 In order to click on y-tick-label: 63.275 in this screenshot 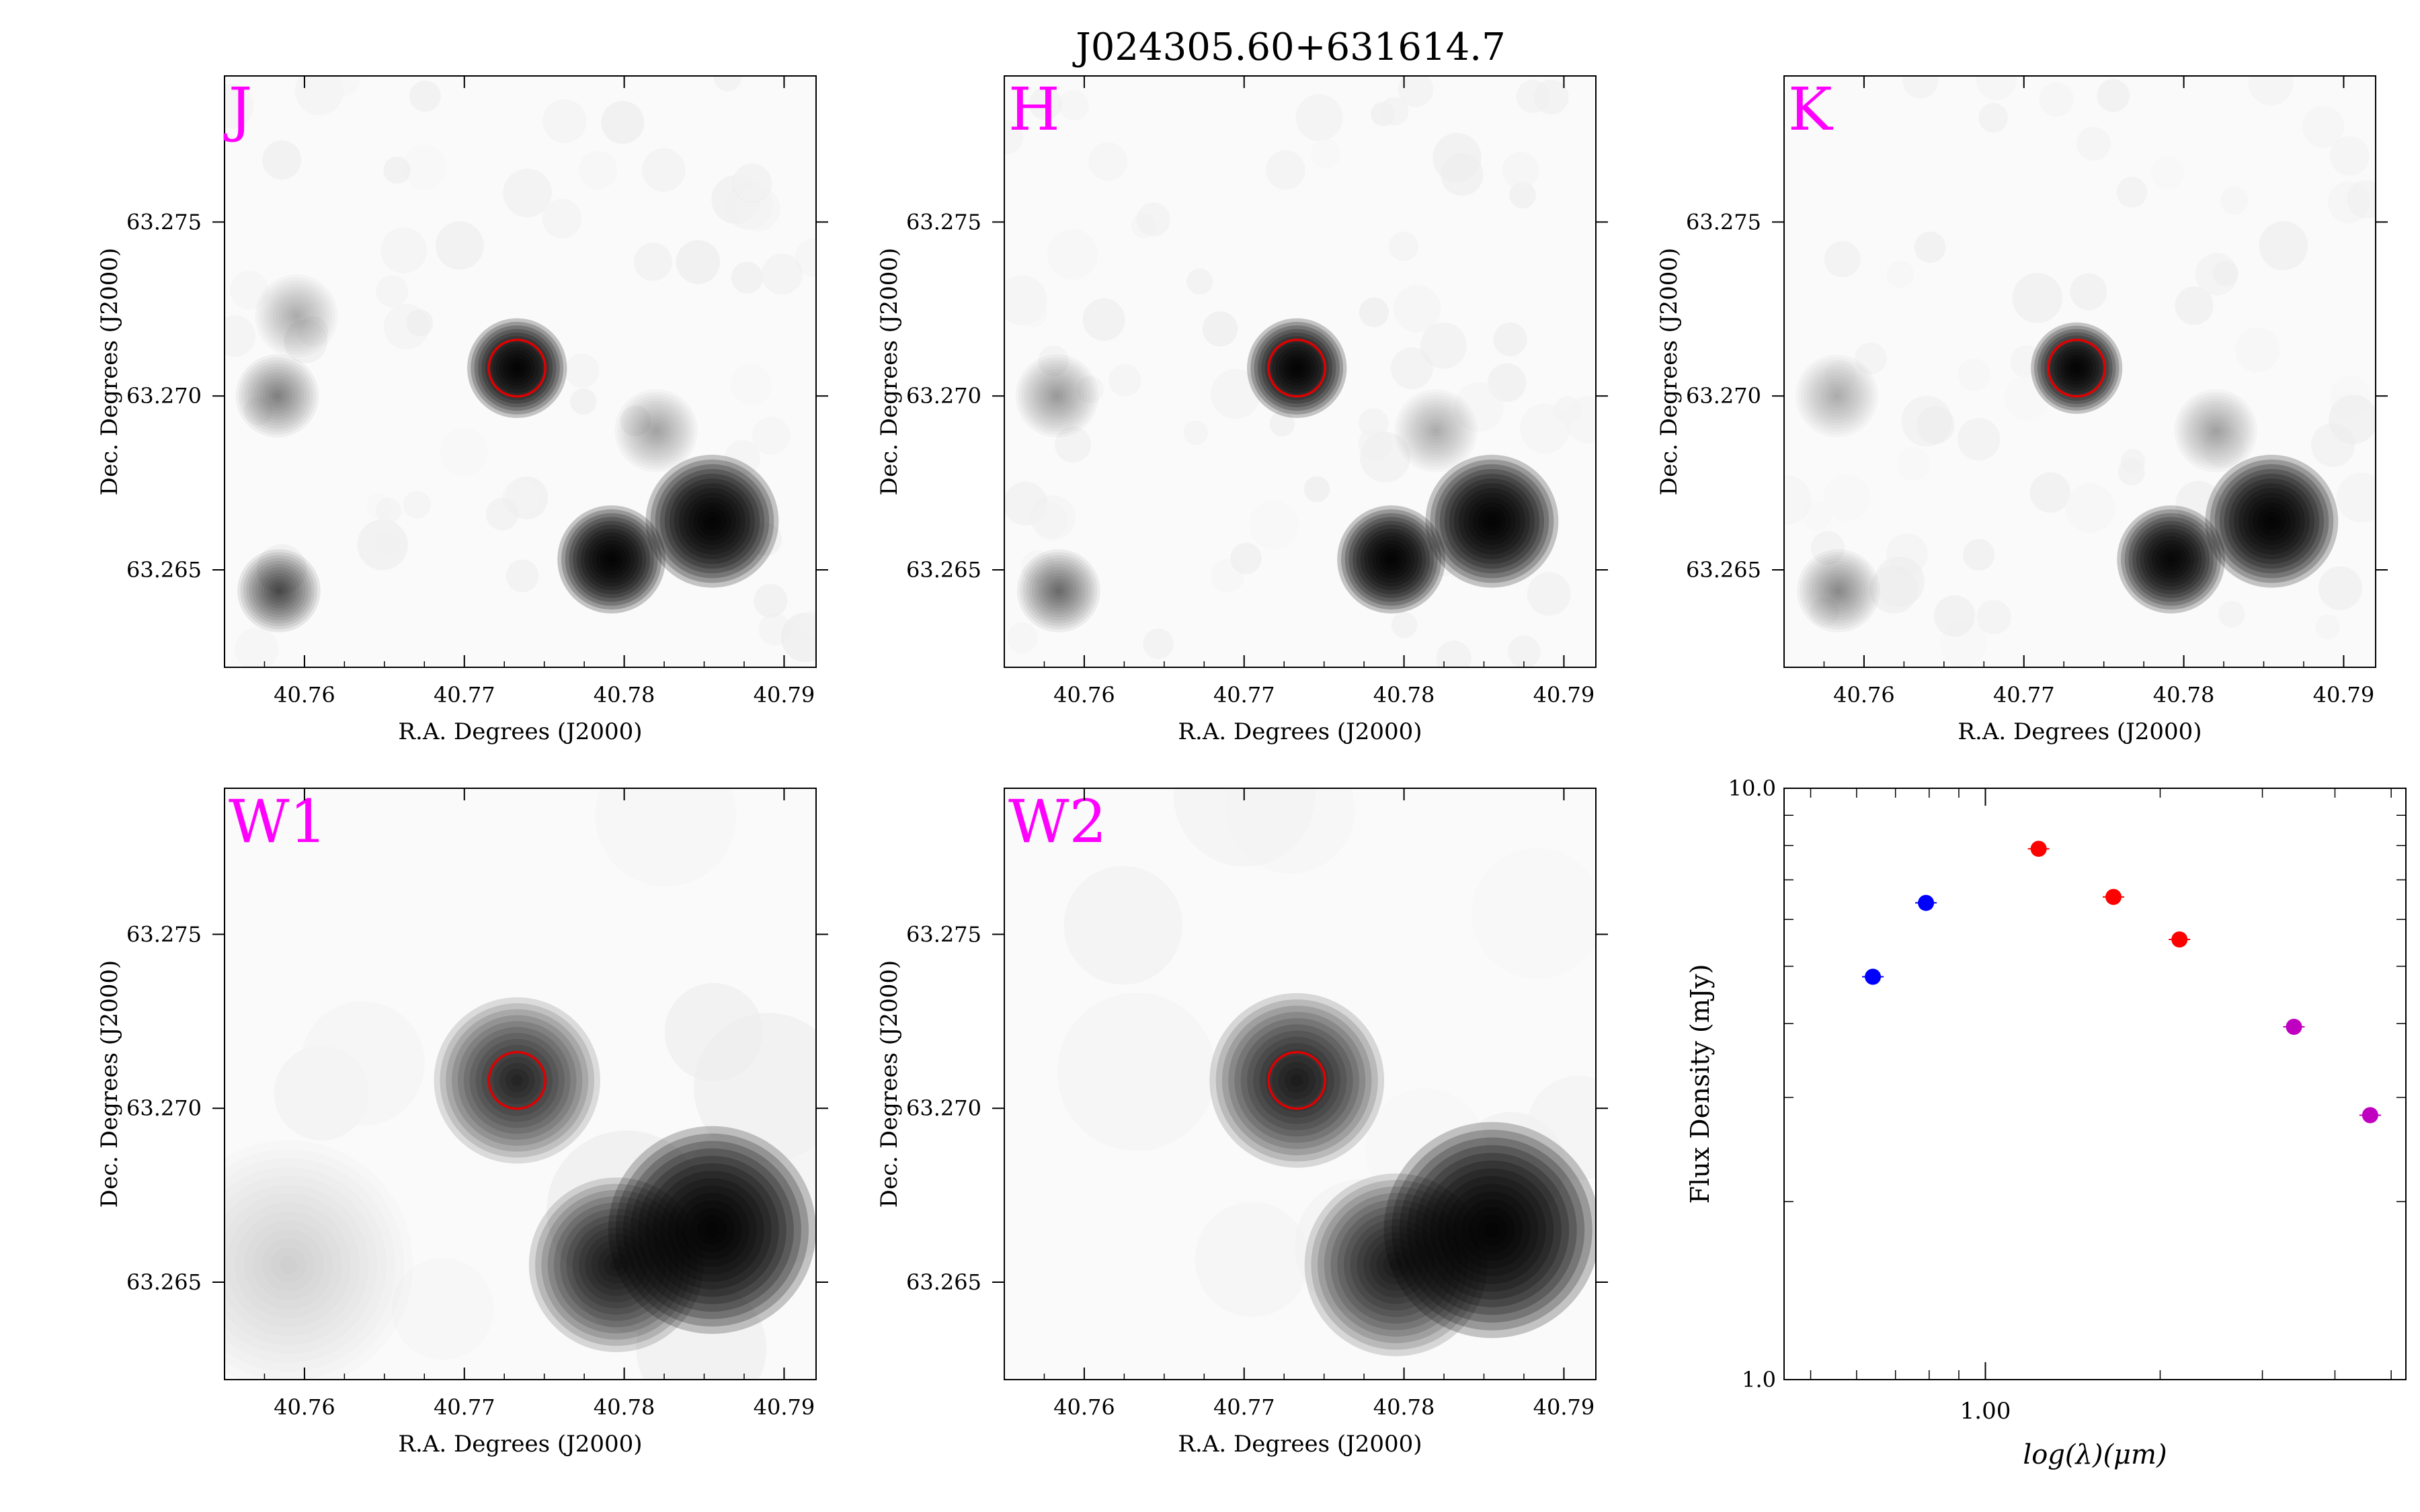, I will do `click(943, 222)`.